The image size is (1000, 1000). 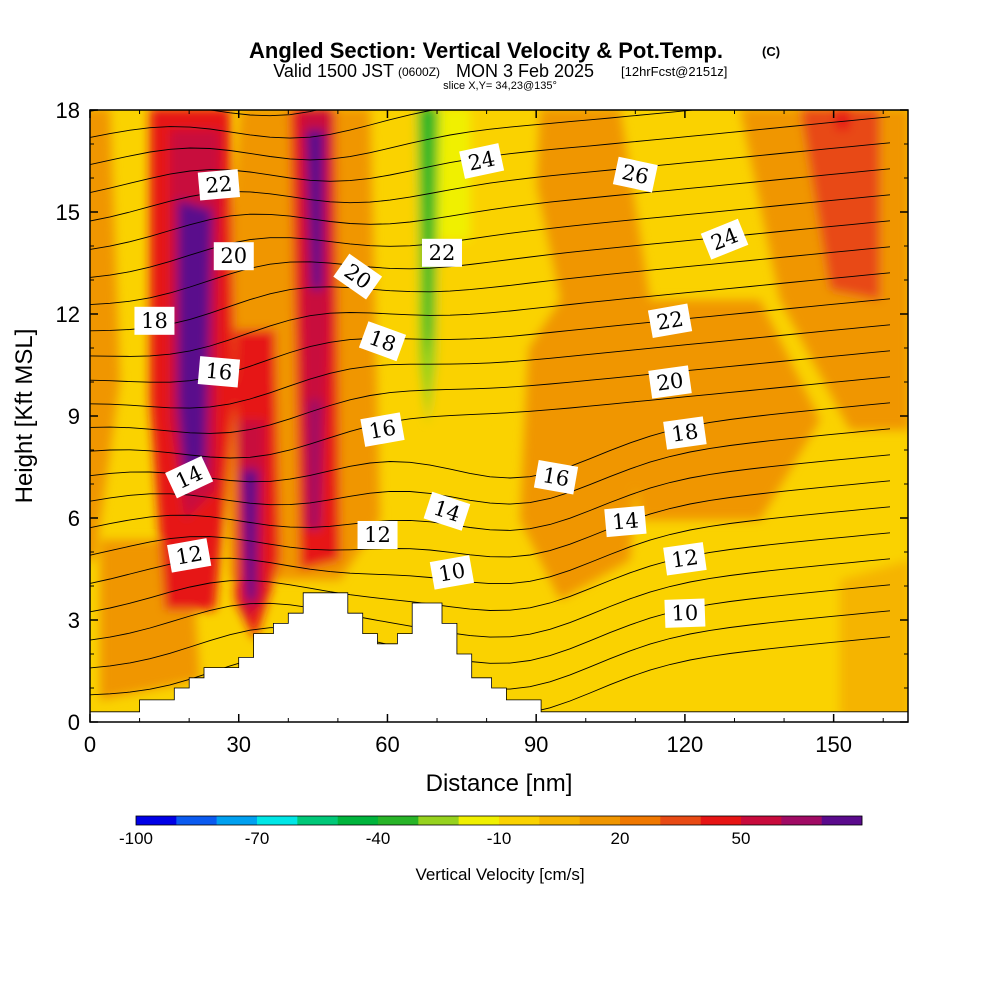 I want to click on subtitle-slice: slice X,Y= 34,23@135°, so click(x=500, y=86).